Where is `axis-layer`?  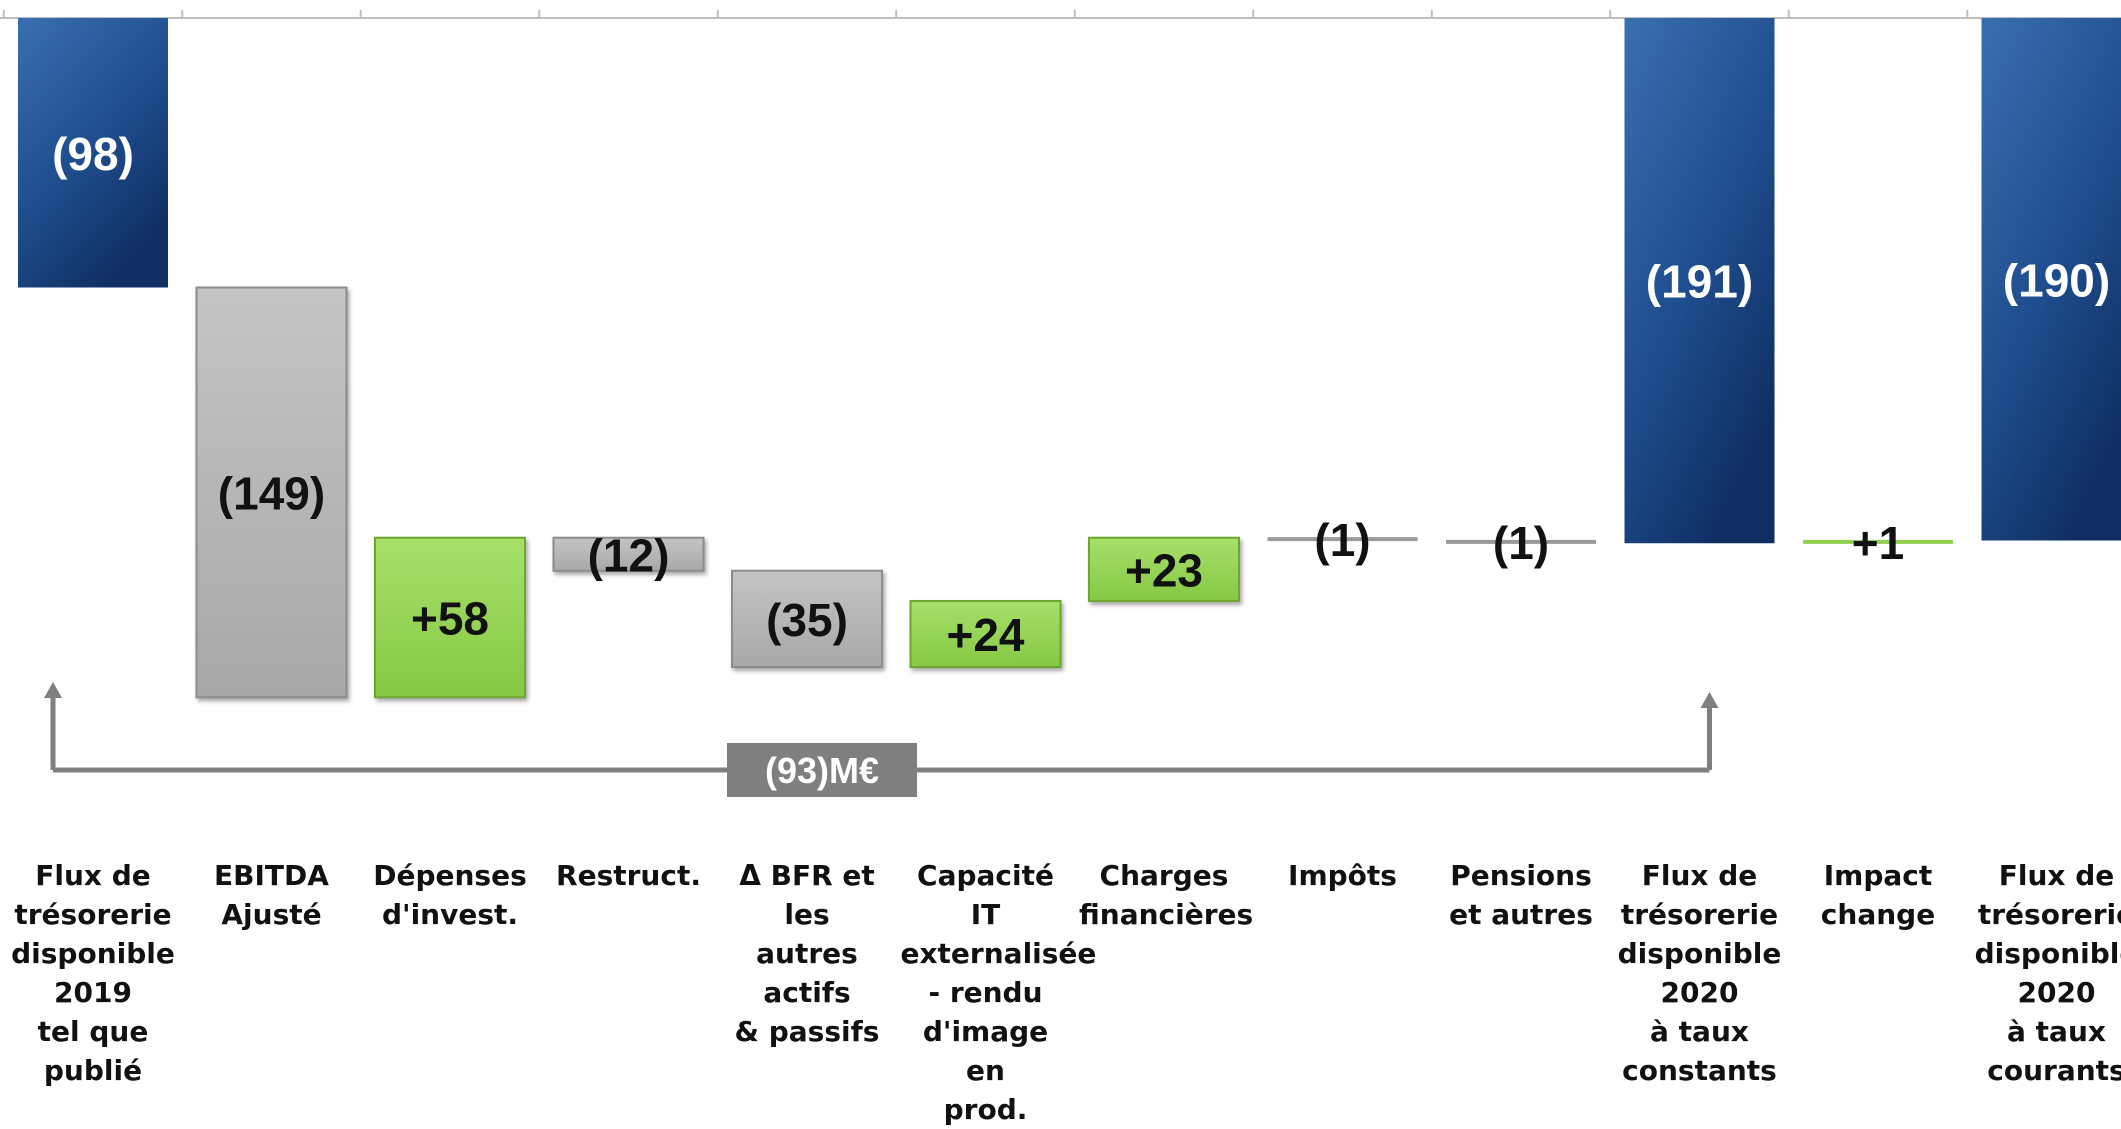
axis-layer is located at coordinates (1060, 14).